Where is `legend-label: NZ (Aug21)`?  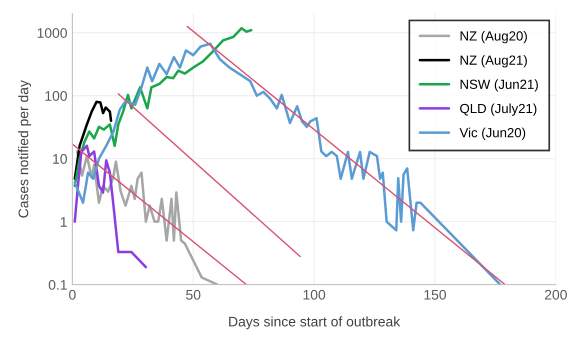
legend-label: NZ (Aug21) is located at coordinates (493, 61).